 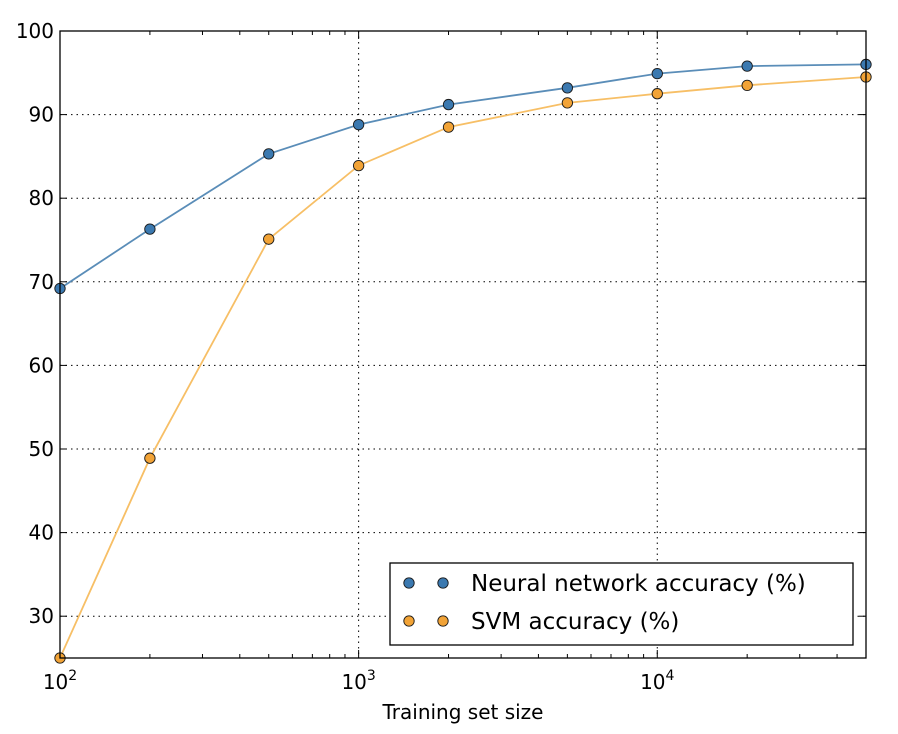 I want to click on legend-label-neural-network: Neural network accuracy (%), so click(x=638, y=584).